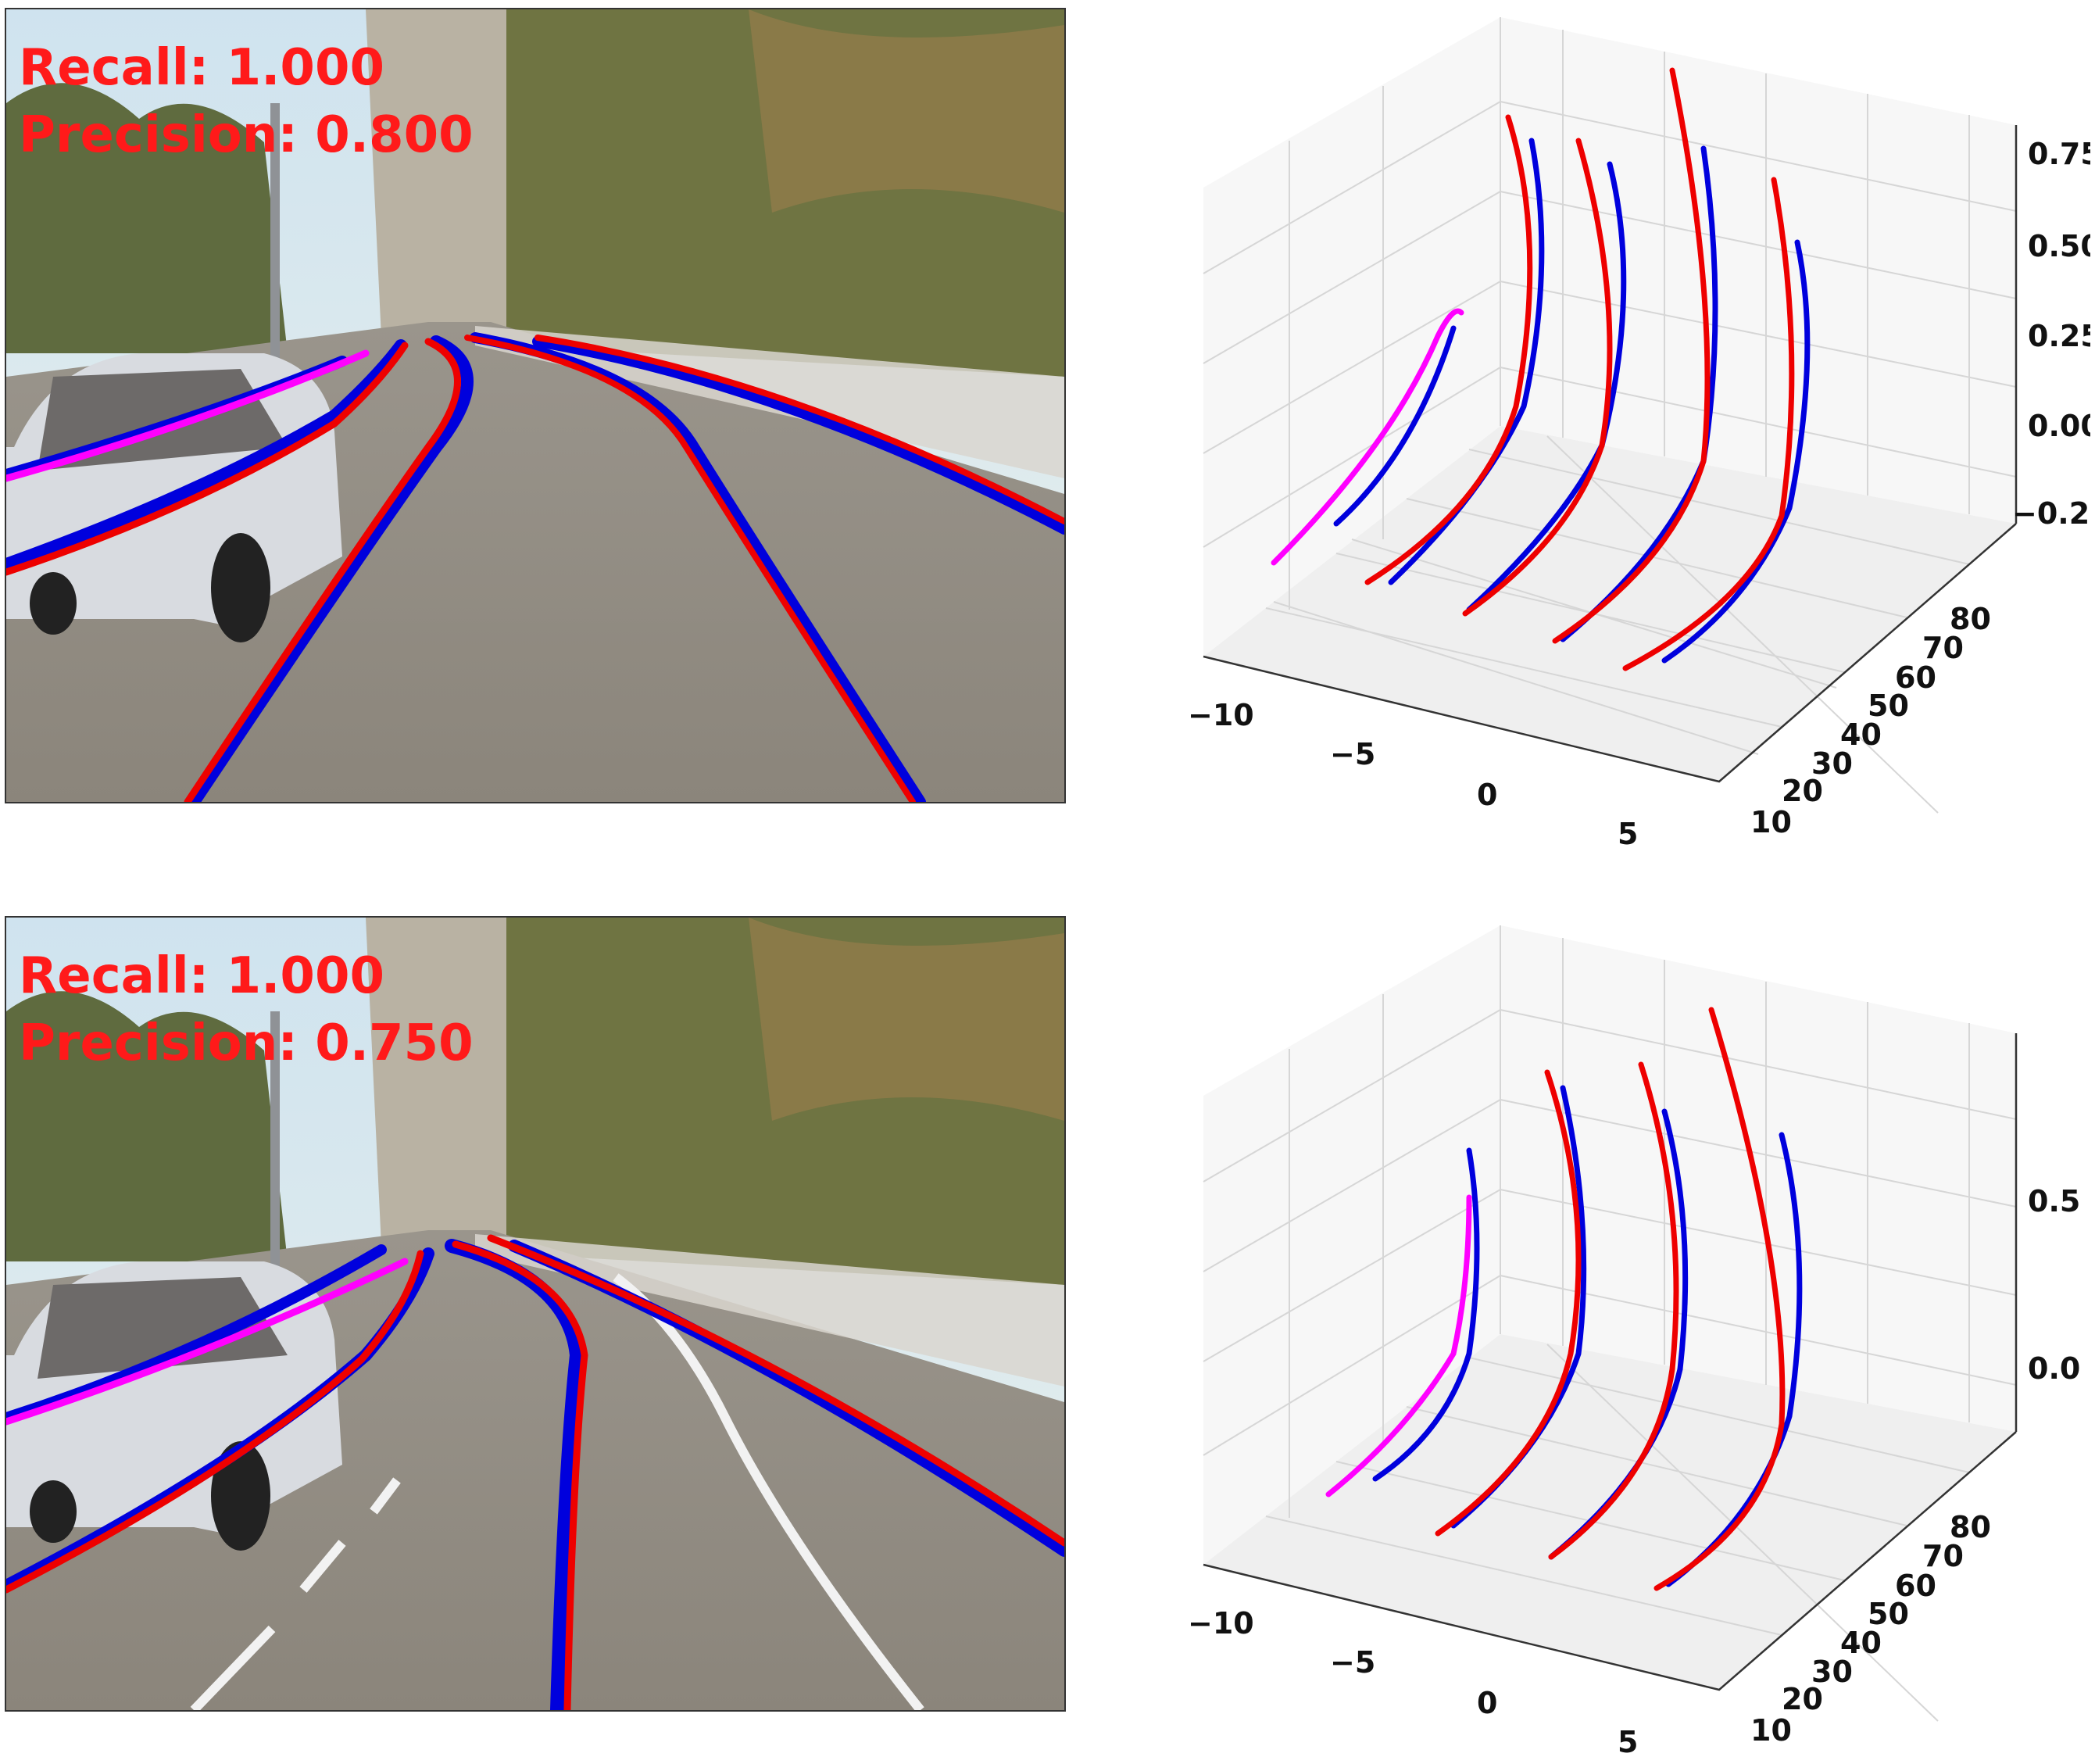 This screenshot has height=1764, width=2095. Describe the element at coordinates (2051, 513) in the screenshot. I see `z-tick: −0.25` at that location.